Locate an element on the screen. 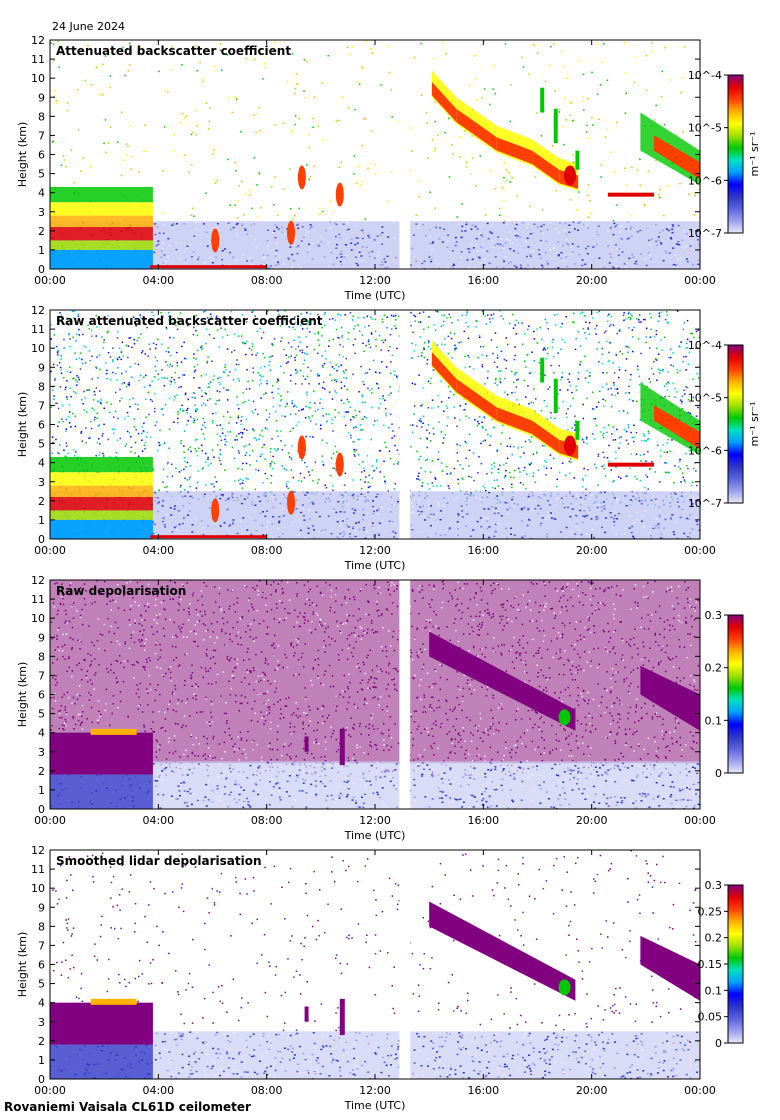  colorbar-label: 0.25 is located at coordinates (710, 911).